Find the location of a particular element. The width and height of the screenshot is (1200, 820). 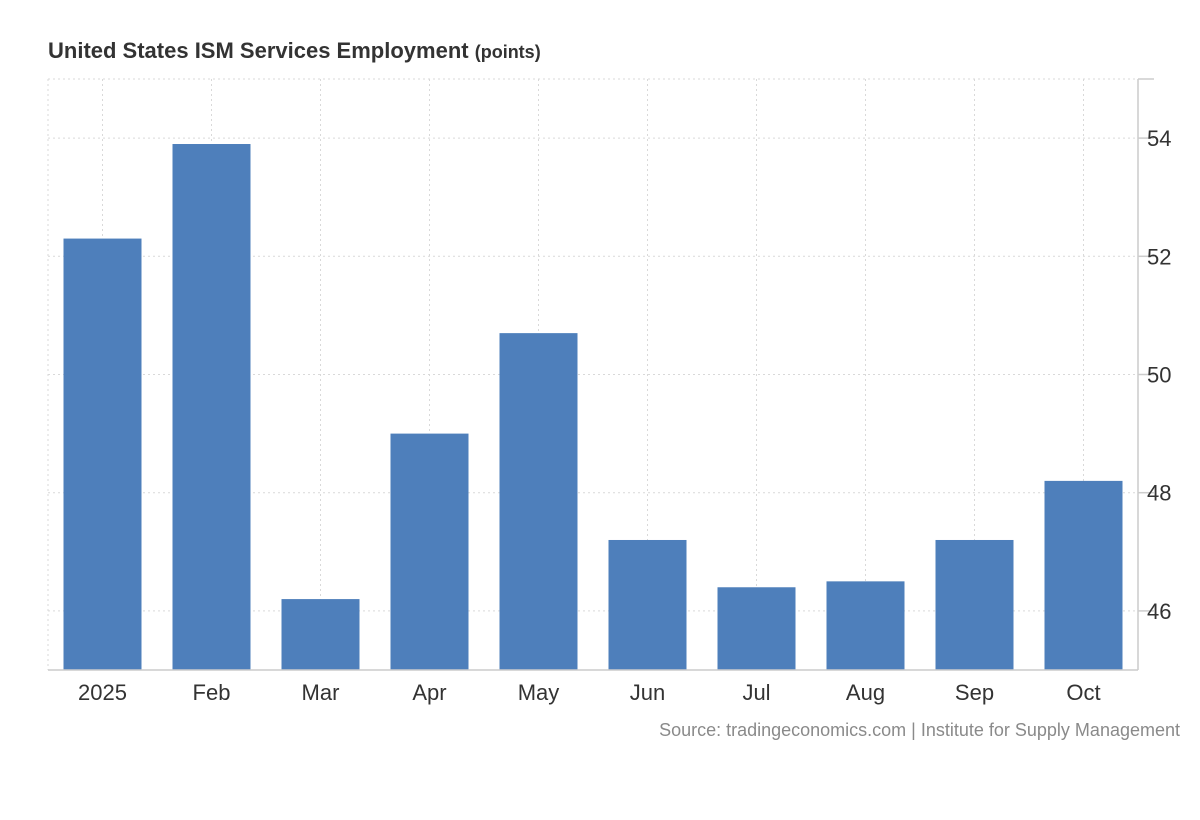

chart-title-text: United States ISM Services Employment is located at coordinates (258, 50).